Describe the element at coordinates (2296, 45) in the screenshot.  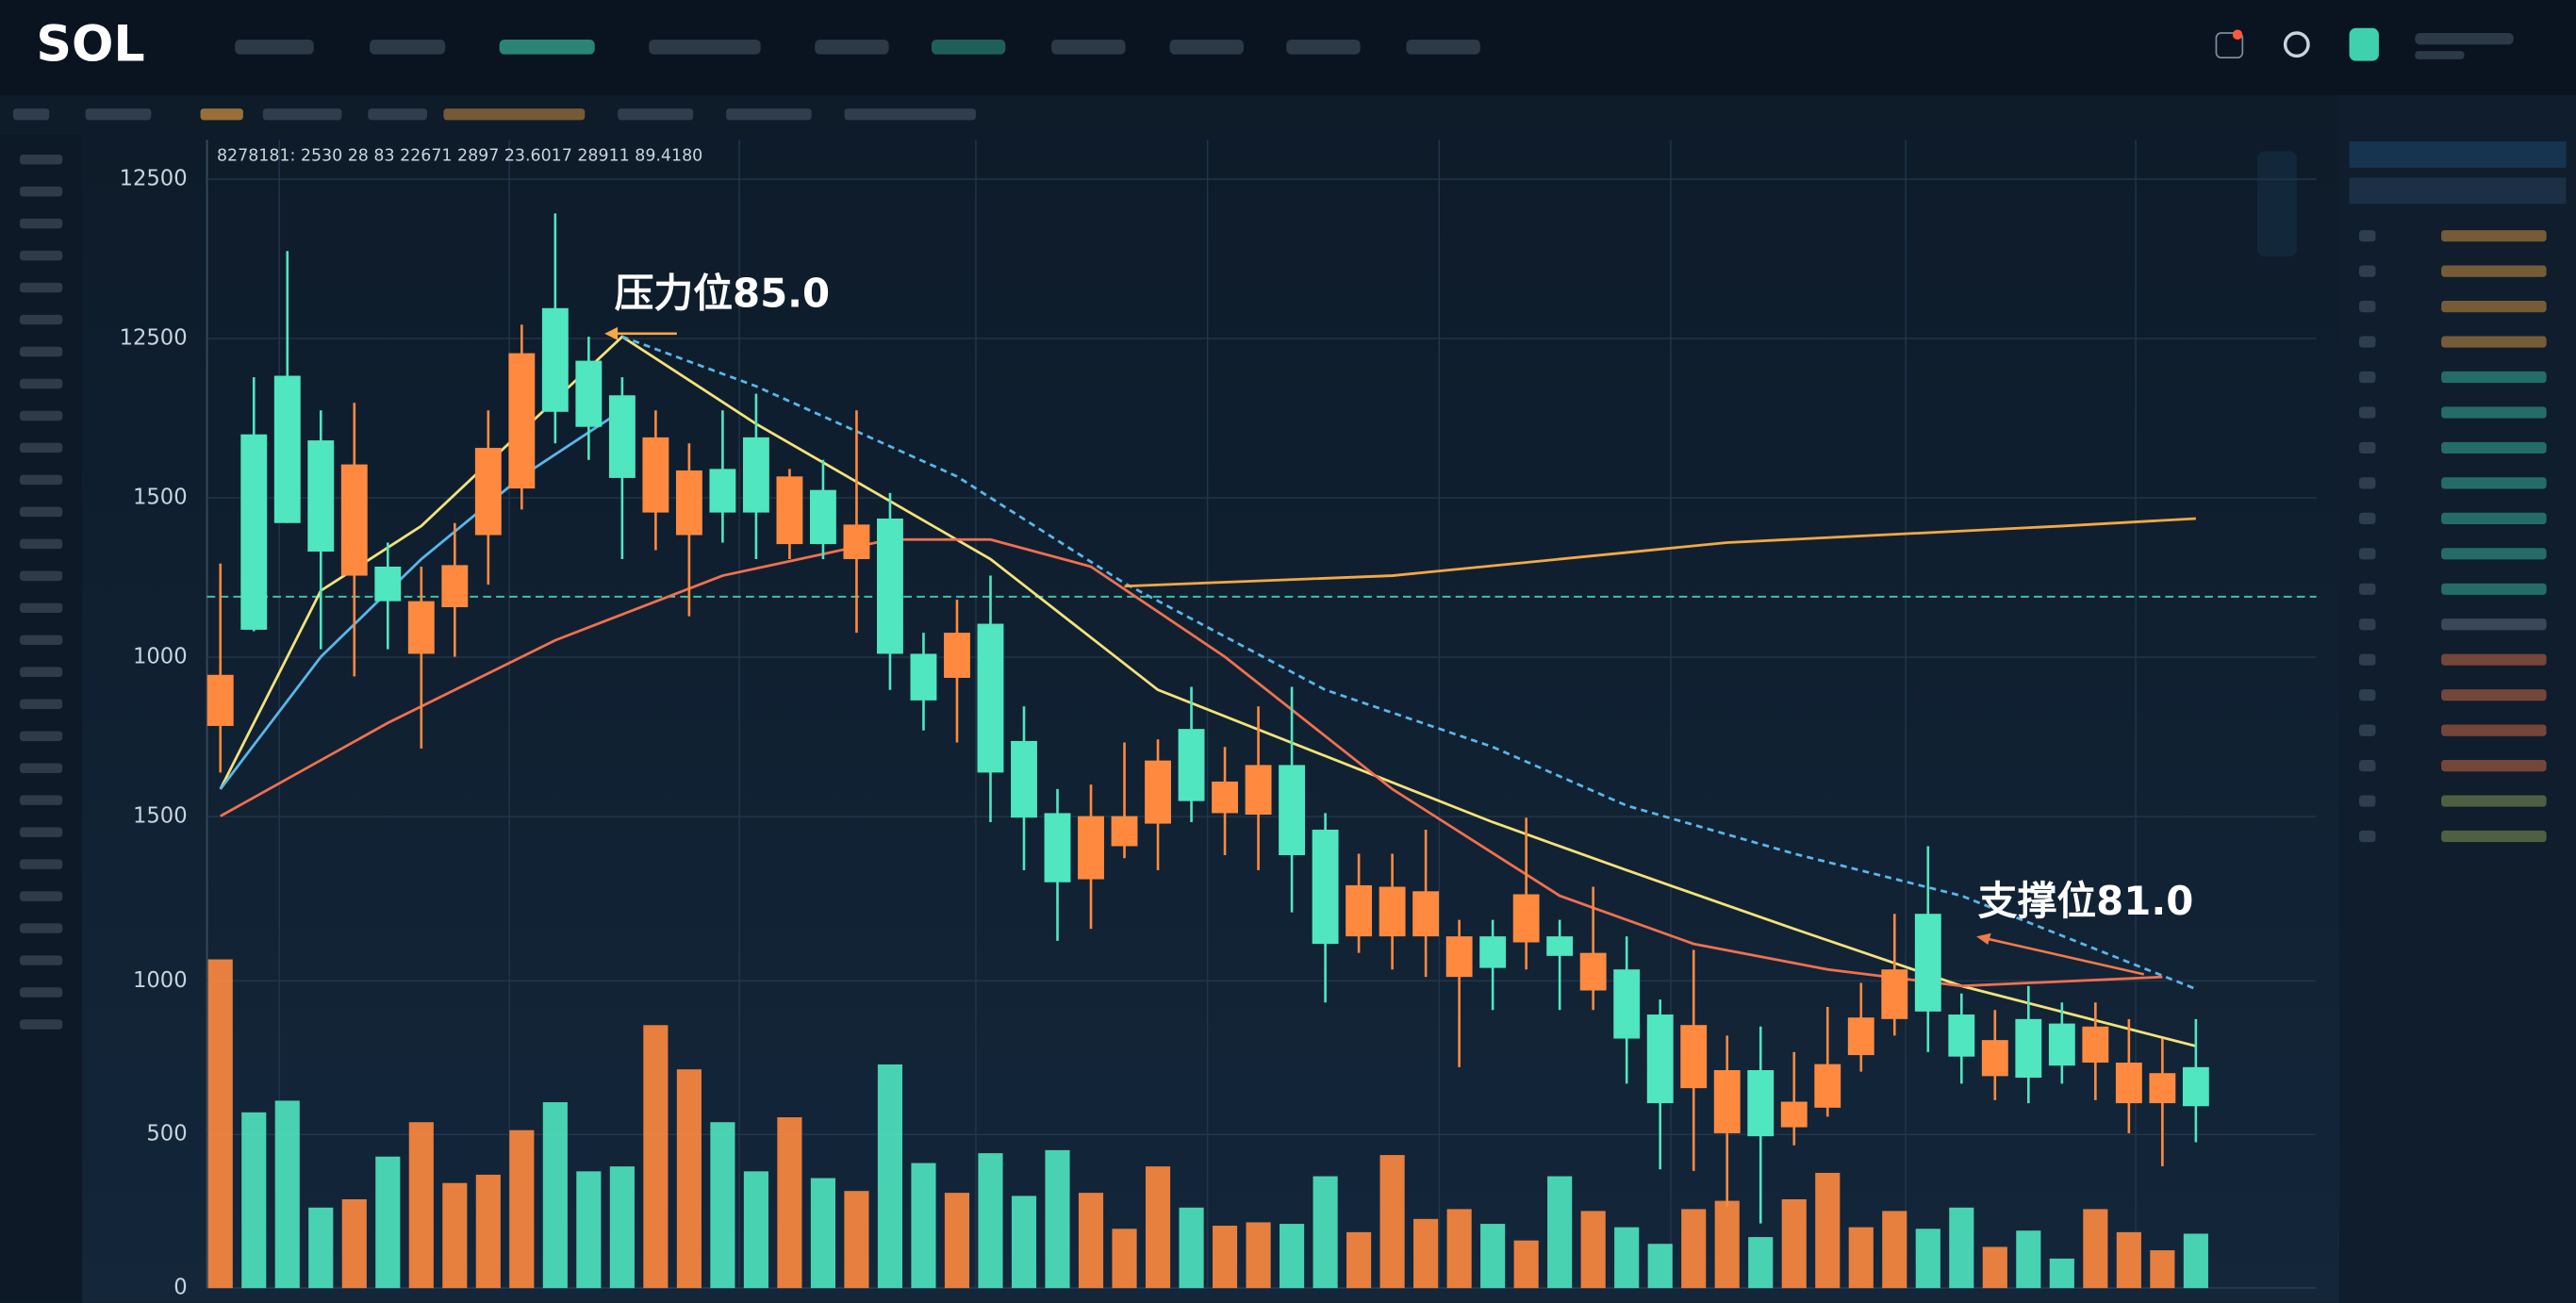
I see `search-icon` at that location.